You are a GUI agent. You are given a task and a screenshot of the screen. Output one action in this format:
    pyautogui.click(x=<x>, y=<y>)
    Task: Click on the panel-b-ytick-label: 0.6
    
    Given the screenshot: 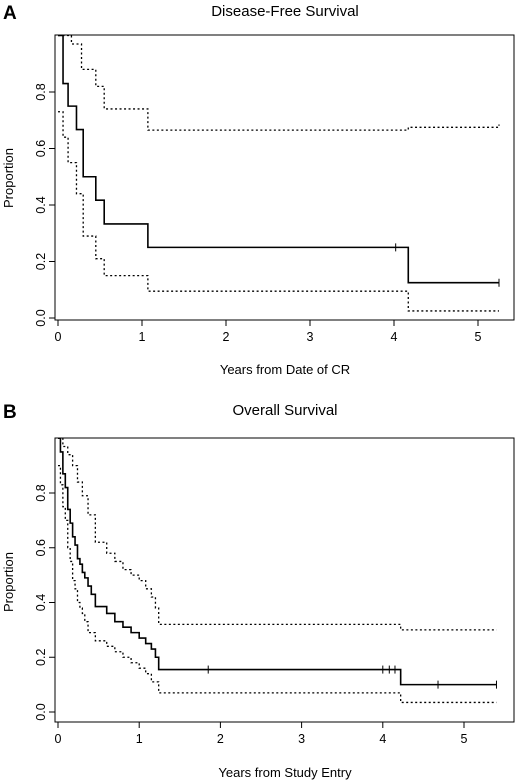 What is the action you would take?
    pyautogui.click(x=41, y=547)
    